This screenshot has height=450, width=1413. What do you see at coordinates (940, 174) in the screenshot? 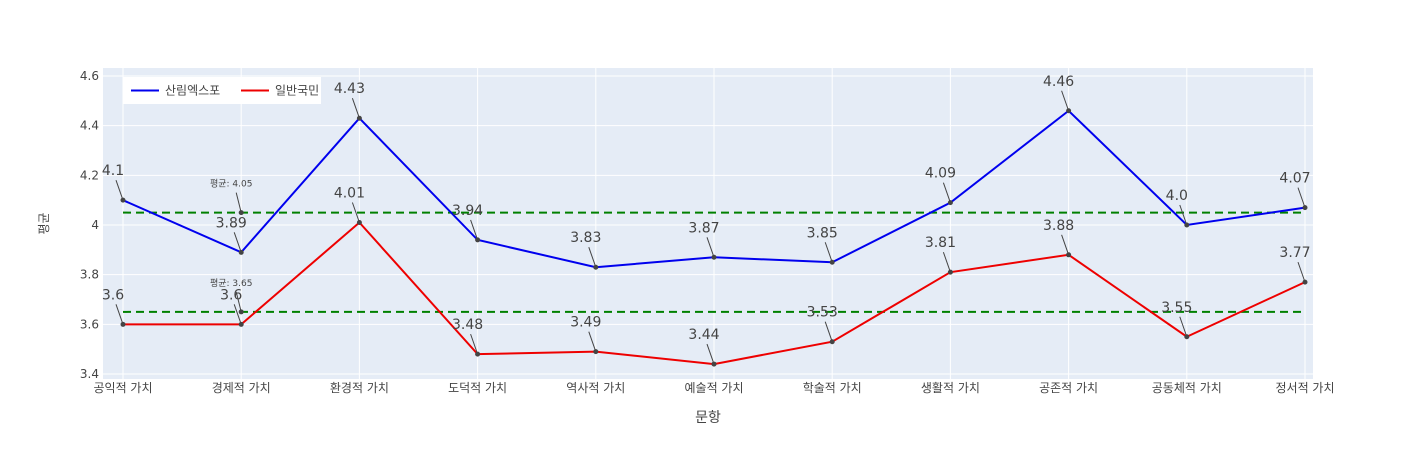
I see `data-label: 4.09` at bounding box center [940, 174].